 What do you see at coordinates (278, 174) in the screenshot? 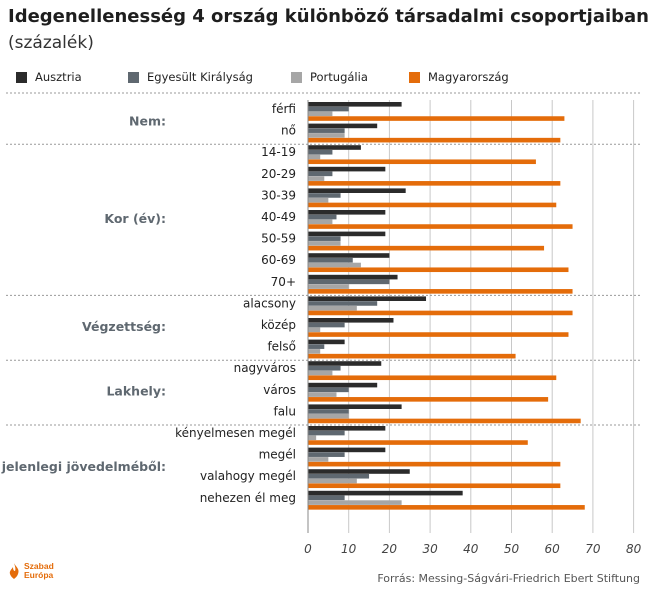
I see `category-label: 20-29` at bounding box center [278, 174].